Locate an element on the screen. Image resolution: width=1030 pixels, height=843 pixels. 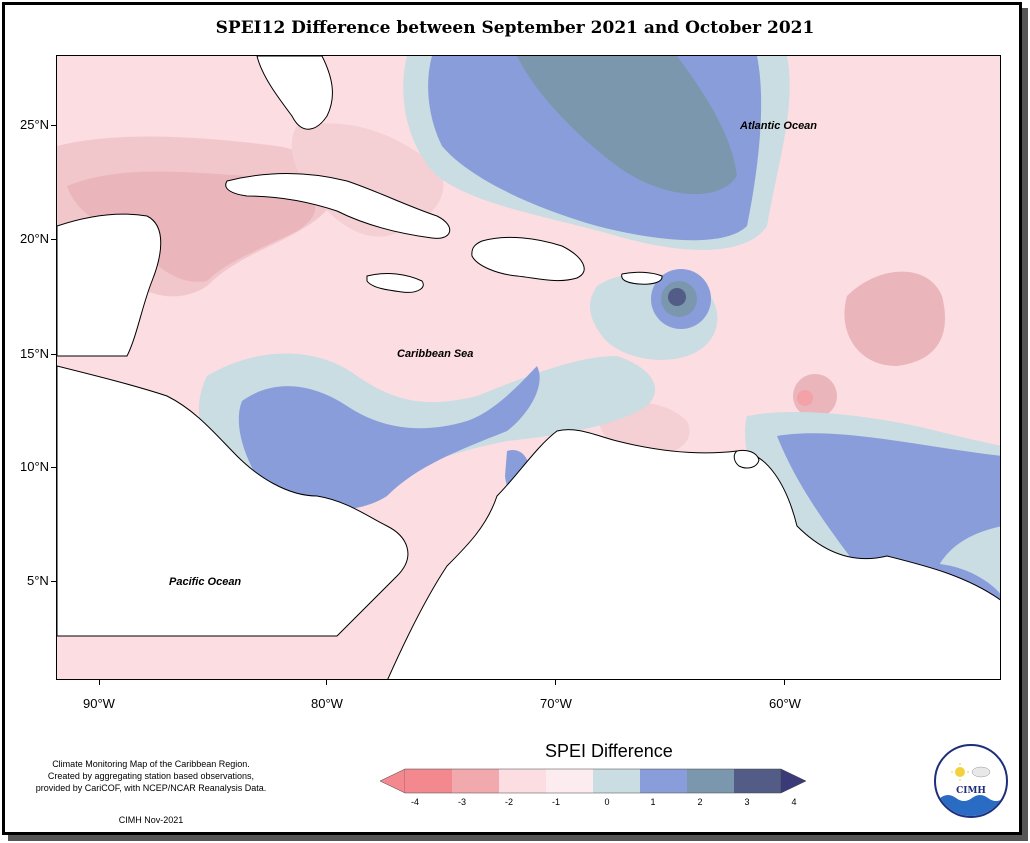
contour-pos-bahamas-strong is located at coordinates (627, 125).